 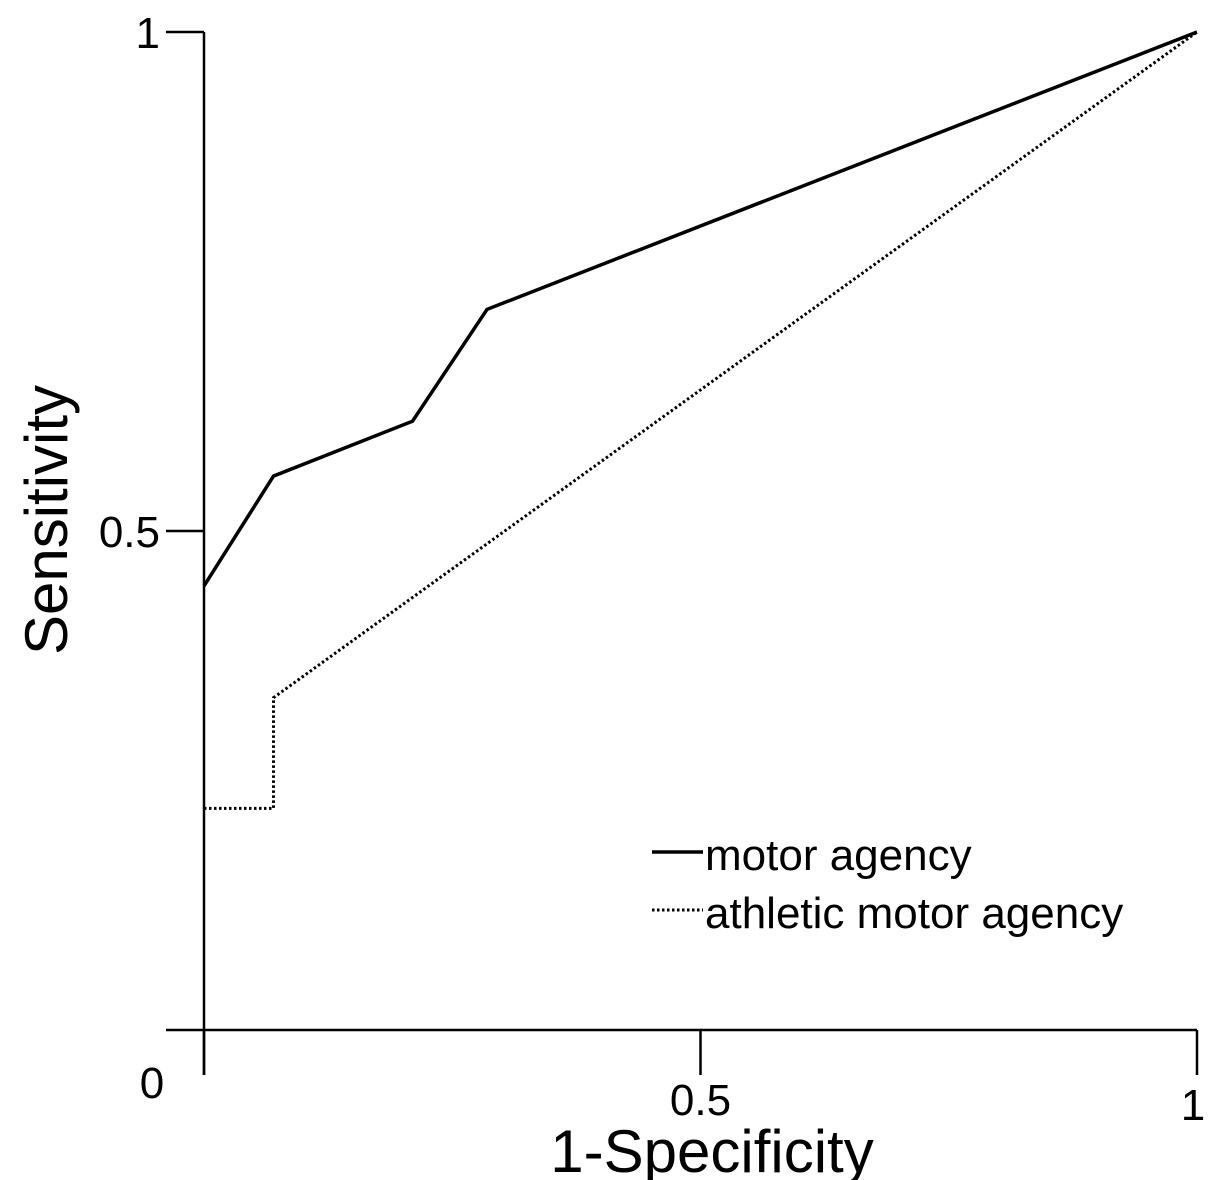 What do you see at coordinates (1193, 1105) in the screenshot?
I see `x-tick-label: 1` at bounding box center [1193, 1105].